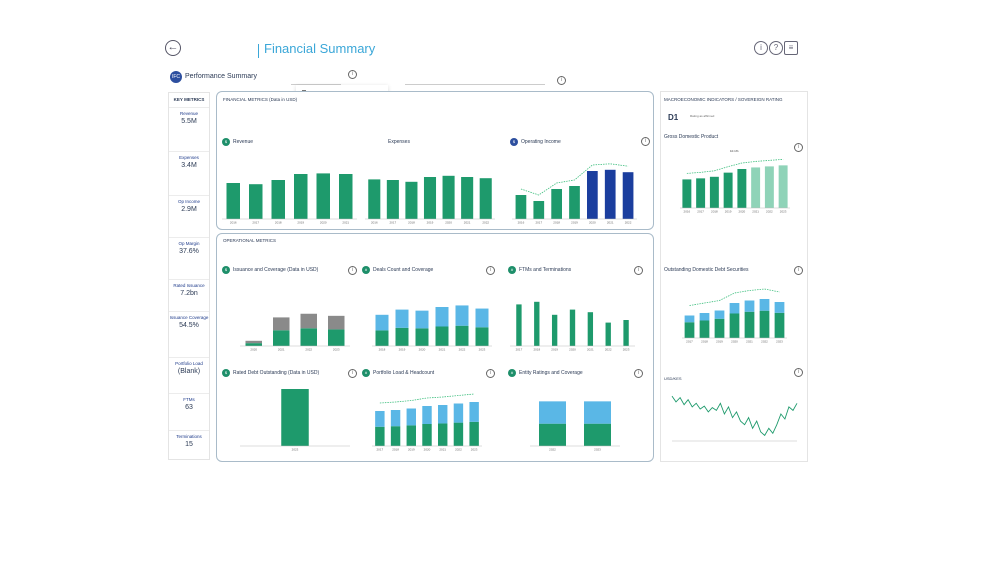 This screenshot has height=563, width=1000. Describe the element at coordinates (189, 448) in the screenshot. I see `key-metric-card: Terminations 15` at that location.